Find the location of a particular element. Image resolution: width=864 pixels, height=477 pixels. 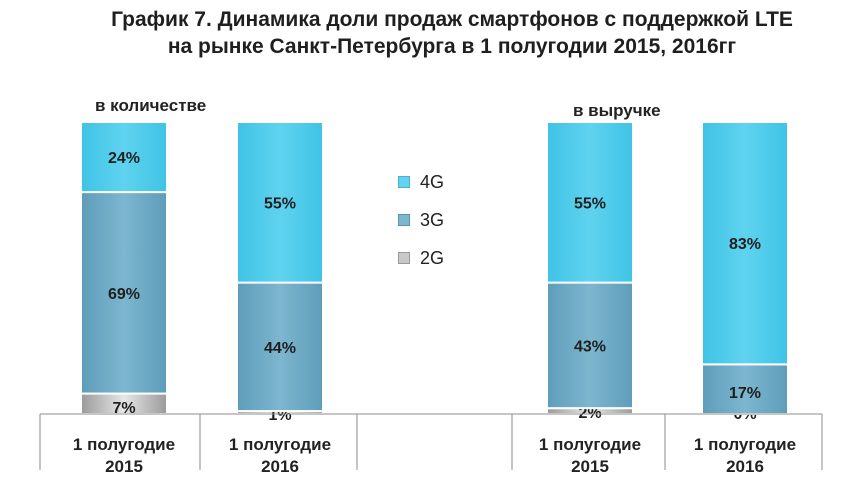

bar-4g-g1-c2 is located at coordinates (280, 202).